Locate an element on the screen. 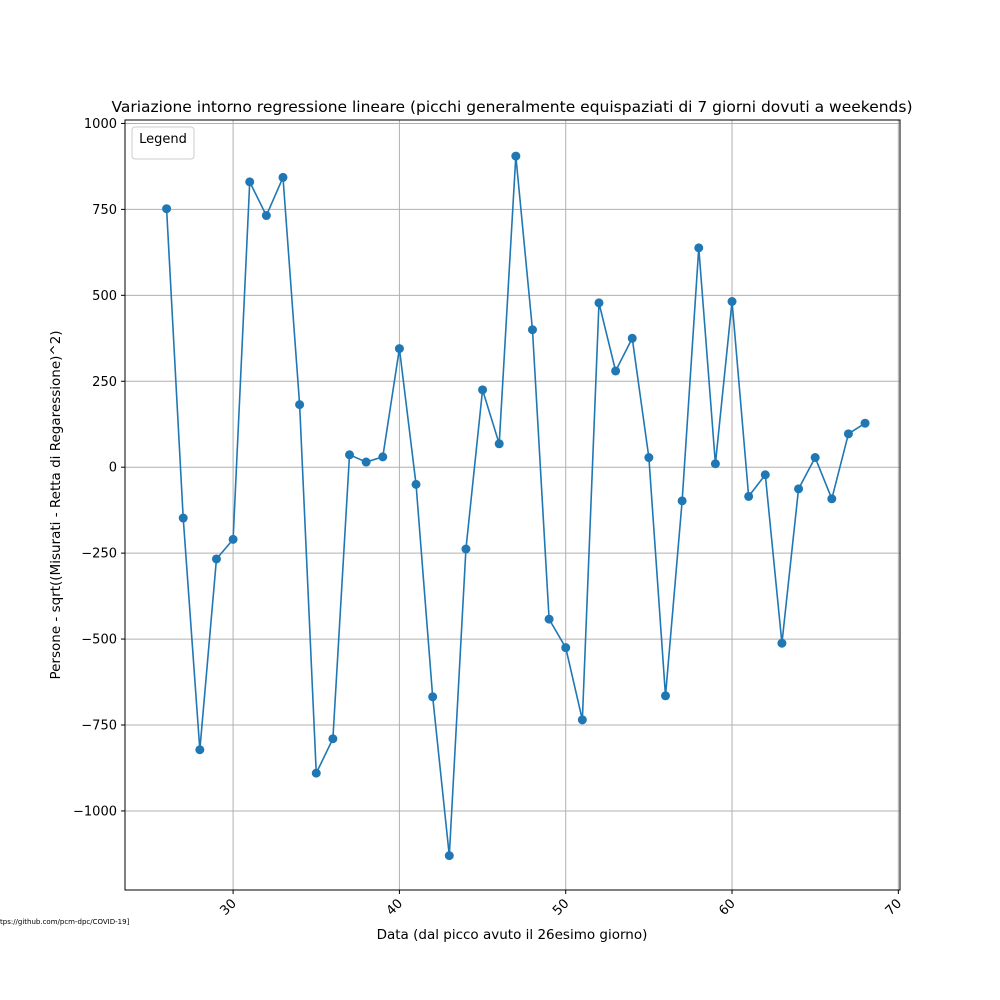 Image resolution: width=1000 pixels, height=1000 pixels. y-tick-label: 500 is located at coordinates (104, 296).